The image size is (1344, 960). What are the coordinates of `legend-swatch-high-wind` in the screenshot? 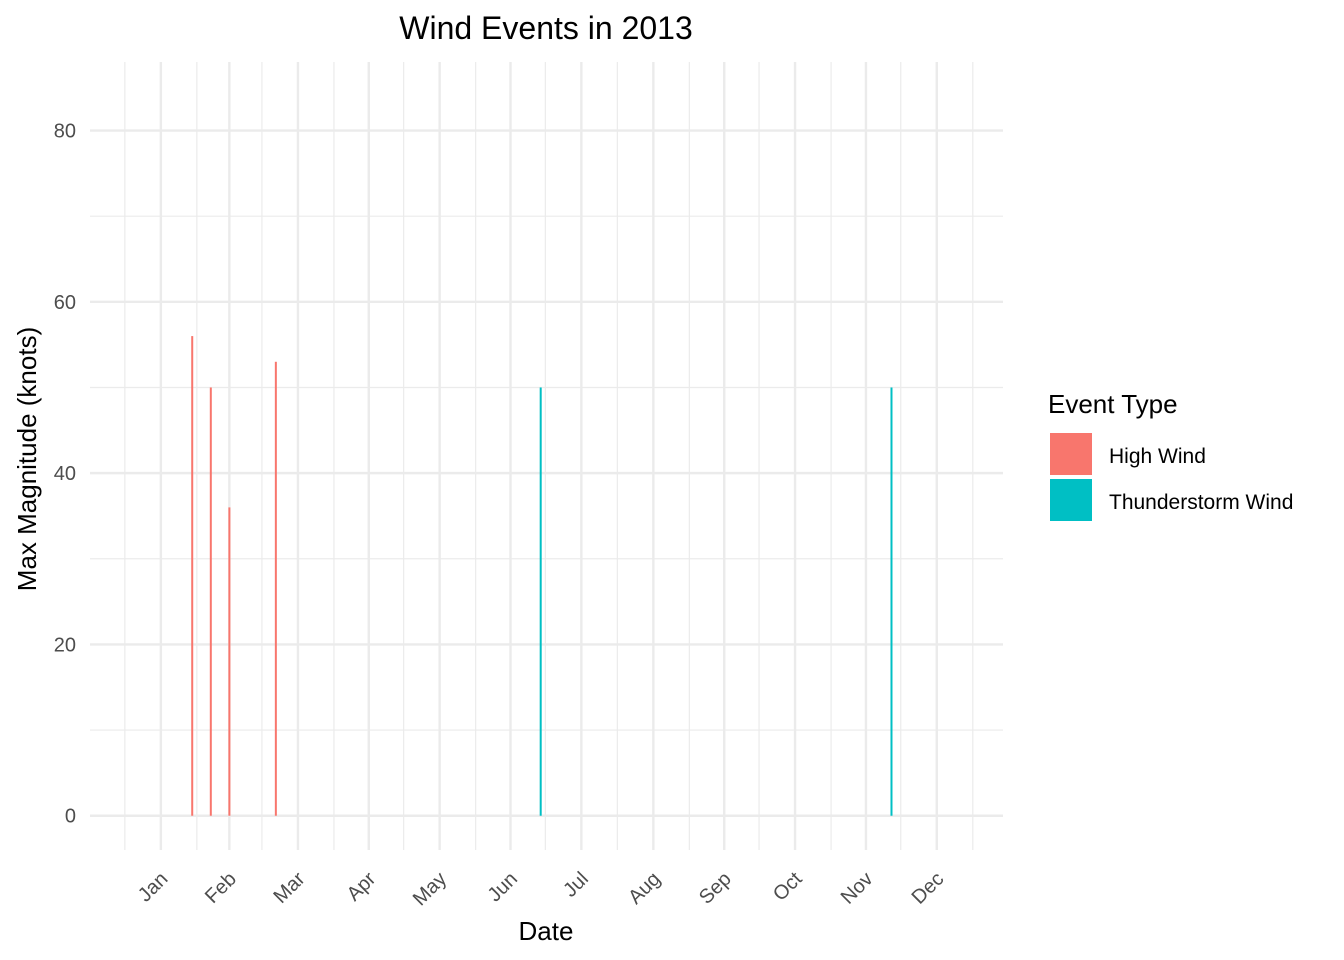 It's located at (1071, 454).